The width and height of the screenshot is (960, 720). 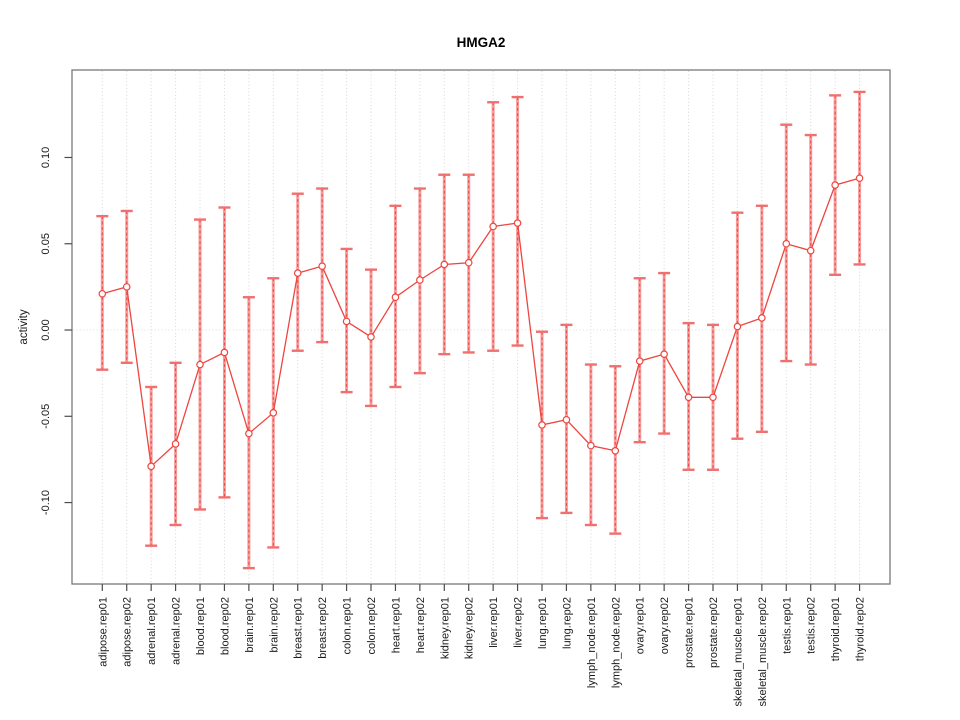 I want to click on x-tick-label: lymph_node.rep01, so click(x=592, y=642).